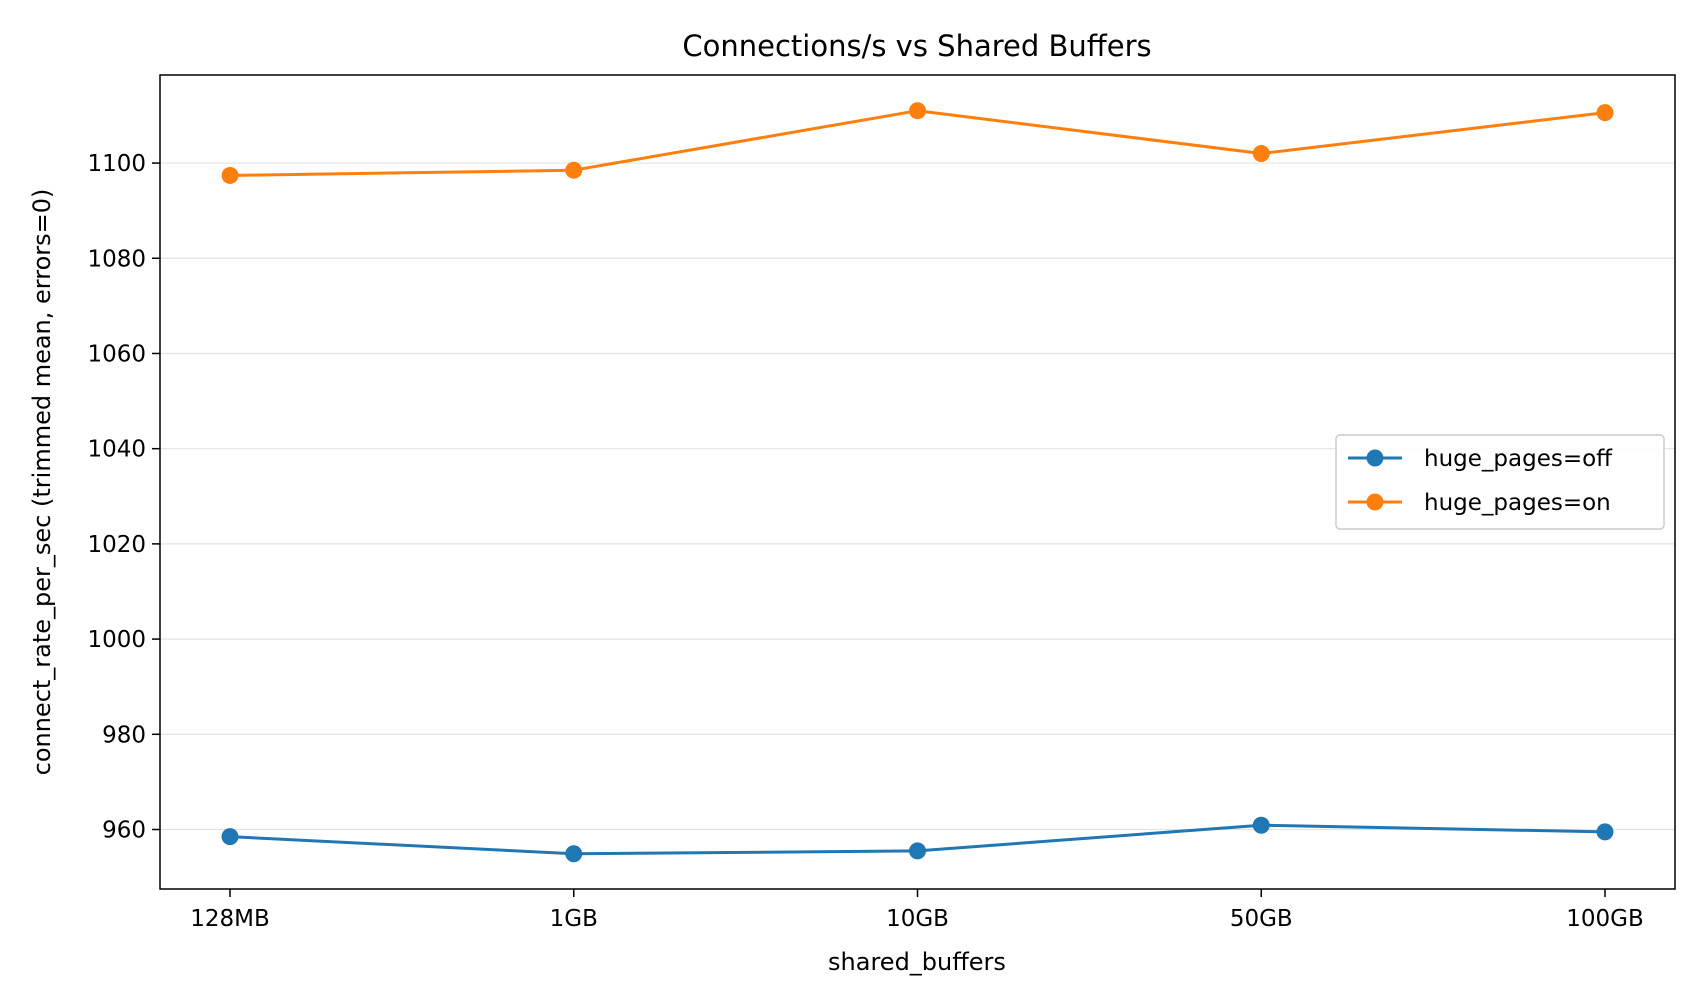 The image size is (1700, 1004). What do you see at coordinates (116, 259) in the screenshot?
I see `y-tick-label: 1080` at bounding box center [116, 259].